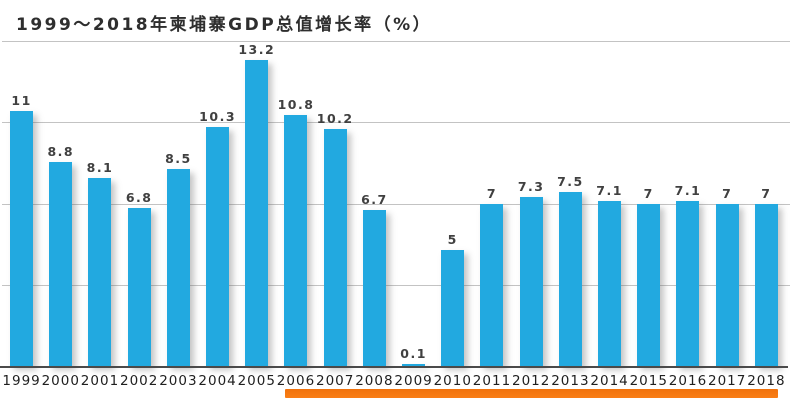 The width and height of the screenshot is (800, 402). I want to click on bar-value-label: 6.8, so click(139, 198).